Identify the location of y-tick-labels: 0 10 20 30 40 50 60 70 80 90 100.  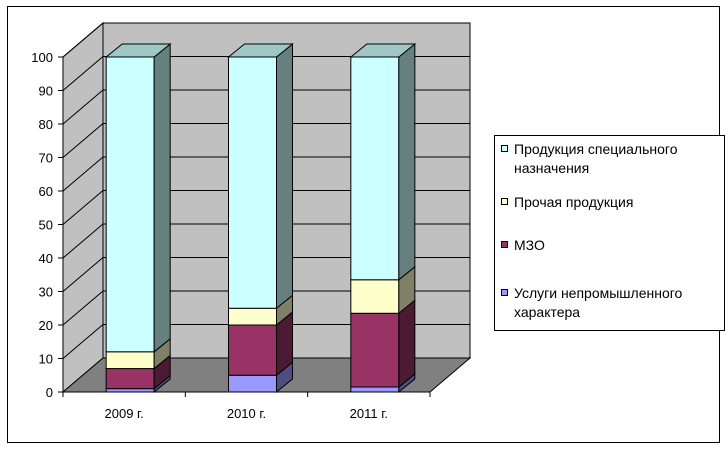
(42, 225).